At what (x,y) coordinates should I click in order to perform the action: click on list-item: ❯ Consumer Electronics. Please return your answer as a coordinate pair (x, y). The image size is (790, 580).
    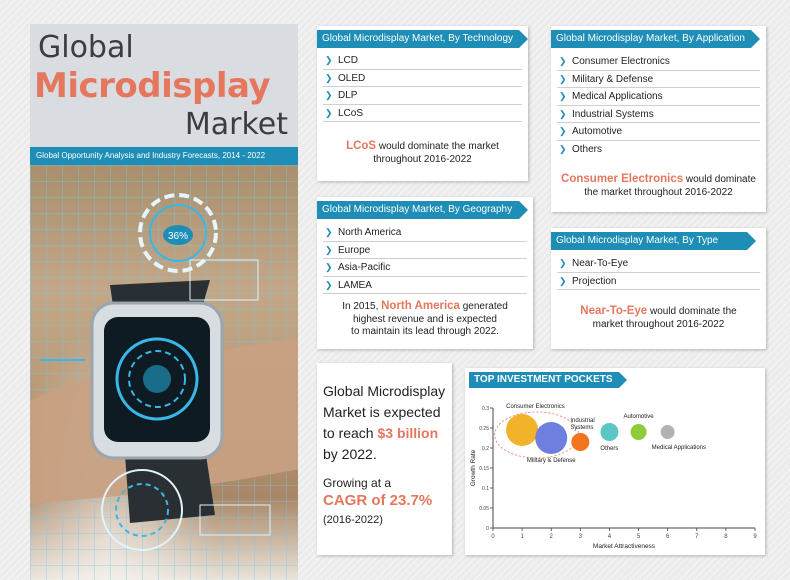
    Looking at the image, I should click on (658, 62).